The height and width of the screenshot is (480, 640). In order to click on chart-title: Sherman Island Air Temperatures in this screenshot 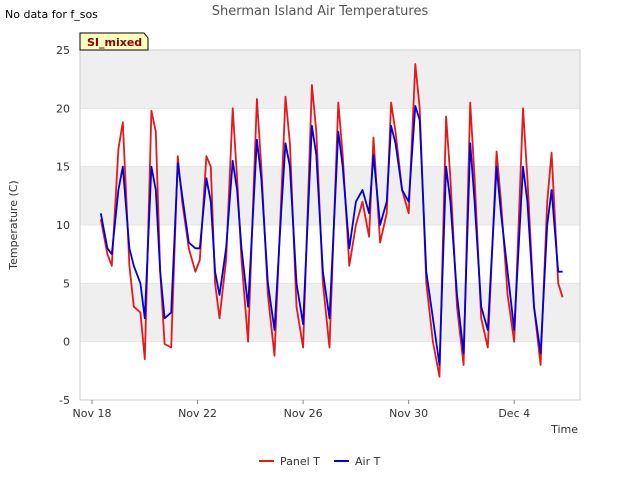, I will do `click(320, 11)`.